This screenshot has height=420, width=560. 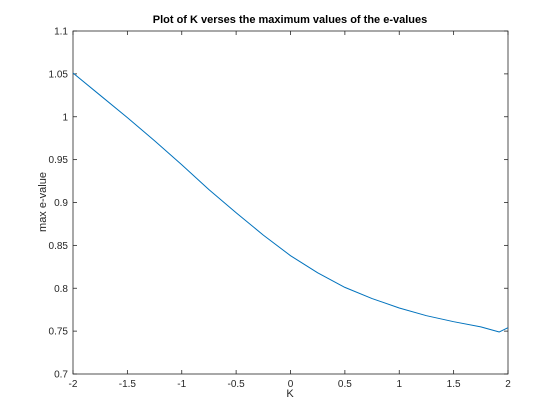 I want to click on x-axis-label: K, so click(x=290, y=394).